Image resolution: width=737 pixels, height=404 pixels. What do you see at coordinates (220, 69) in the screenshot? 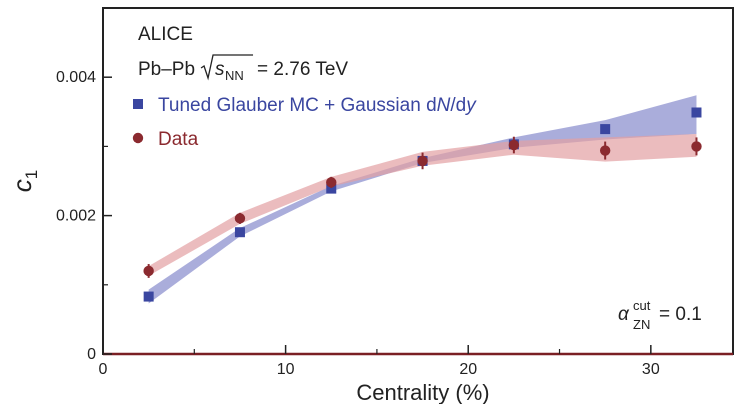
I see `system-s: s` at bounding box center [220, 69].